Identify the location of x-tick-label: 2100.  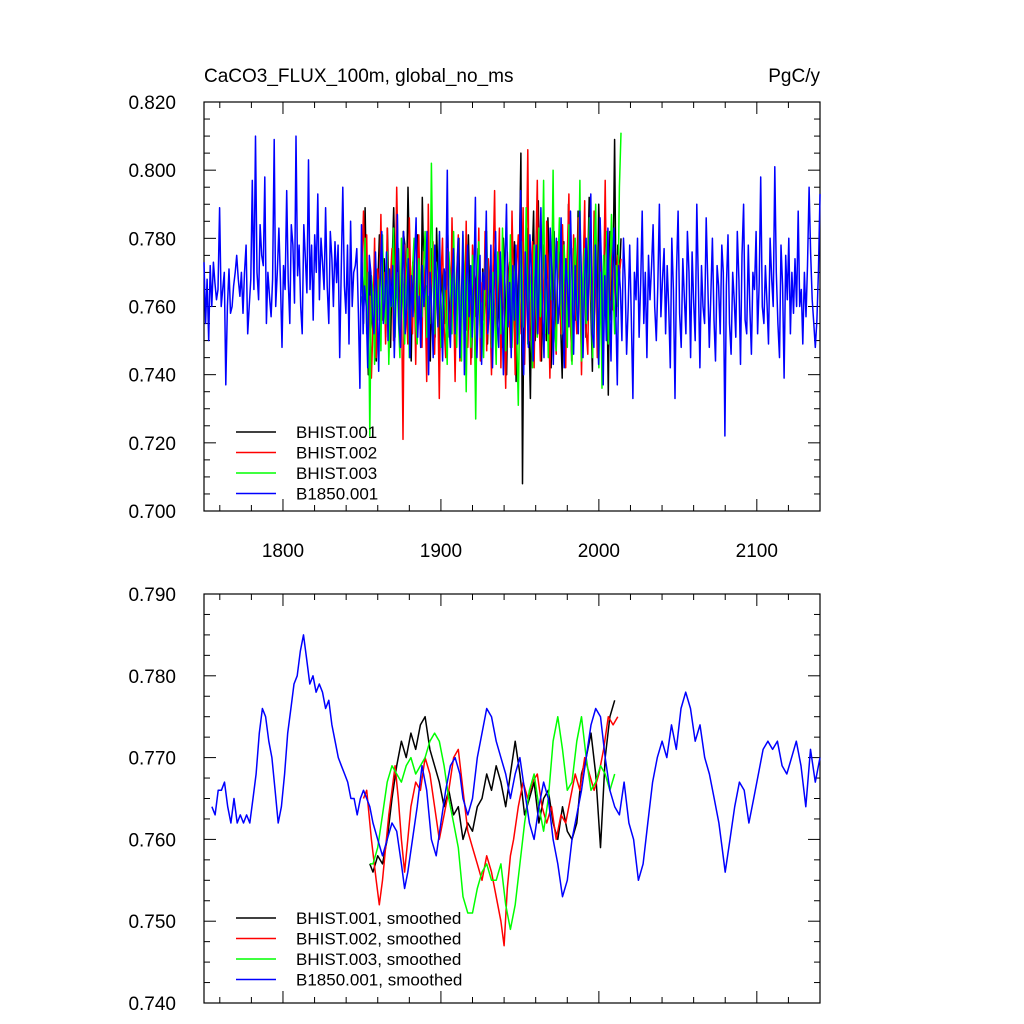
(757, 551).